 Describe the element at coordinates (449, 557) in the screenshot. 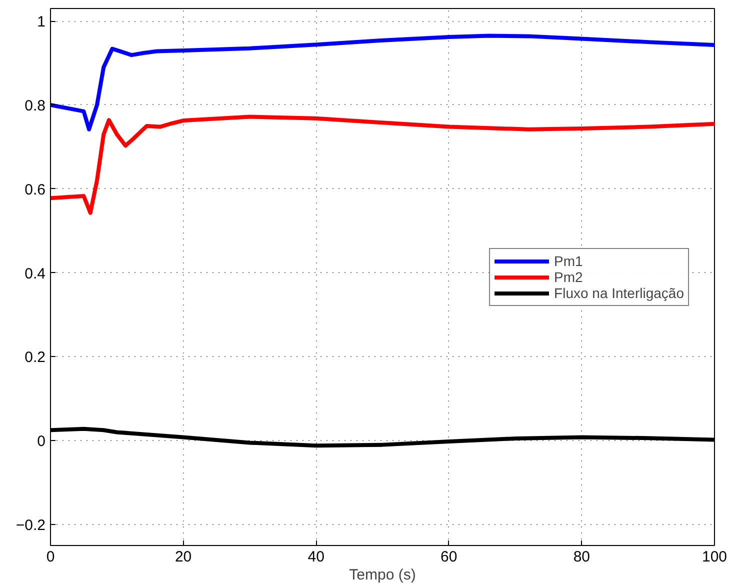

I see `x-tick-label: 60` at that location.